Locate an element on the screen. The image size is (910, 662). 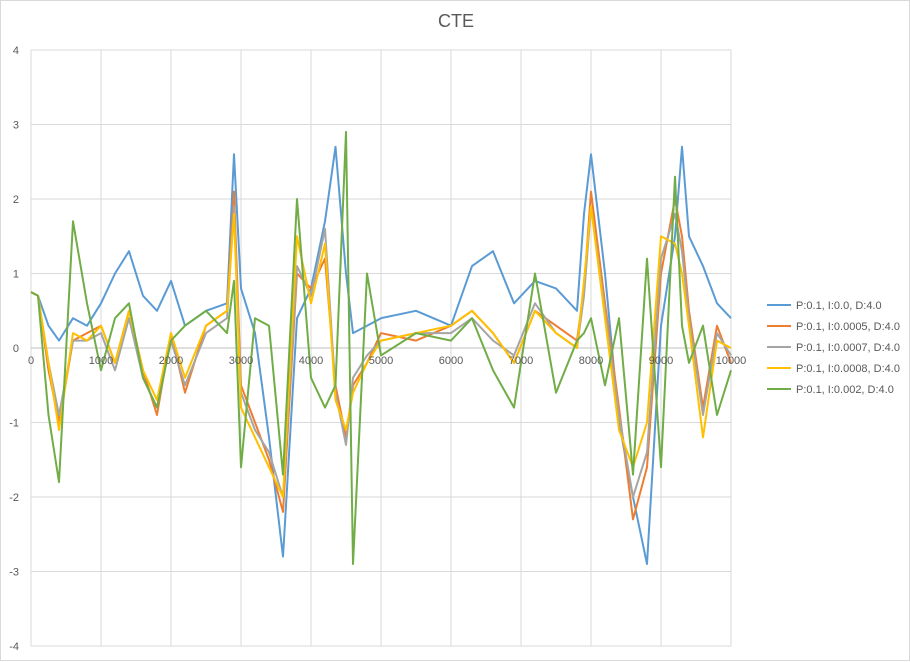
x-tick-label: 5000 is located at coordinates (381, 361).